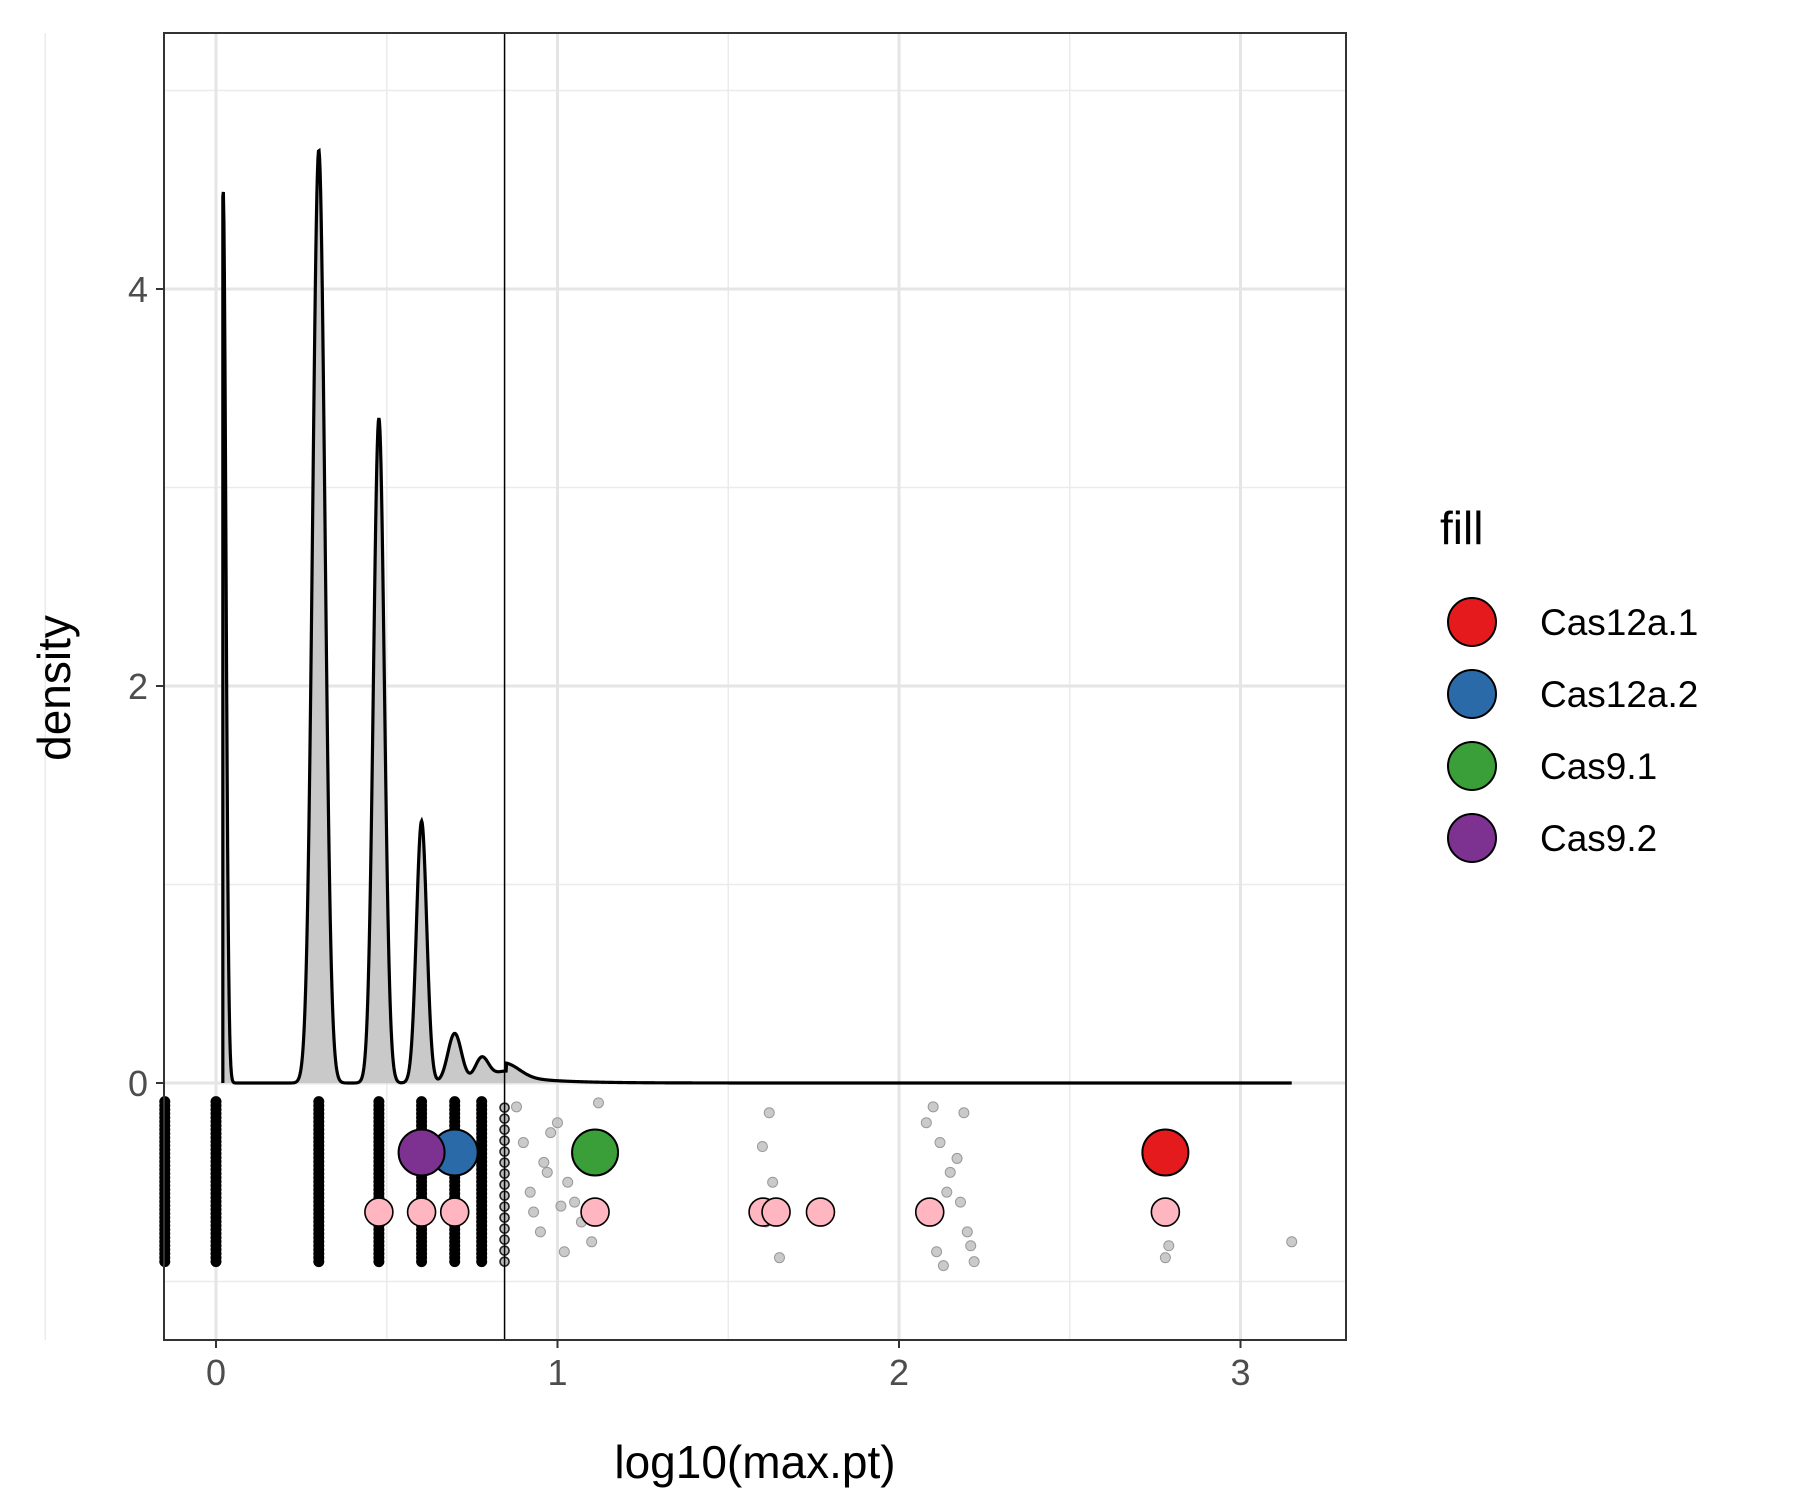 This screenshot has width=1800, height=1500. What do you see at coordinates (1240, 1372) in the screenshot?
I see `x-tick-label: 3` at bounding box center [1240, 1372].